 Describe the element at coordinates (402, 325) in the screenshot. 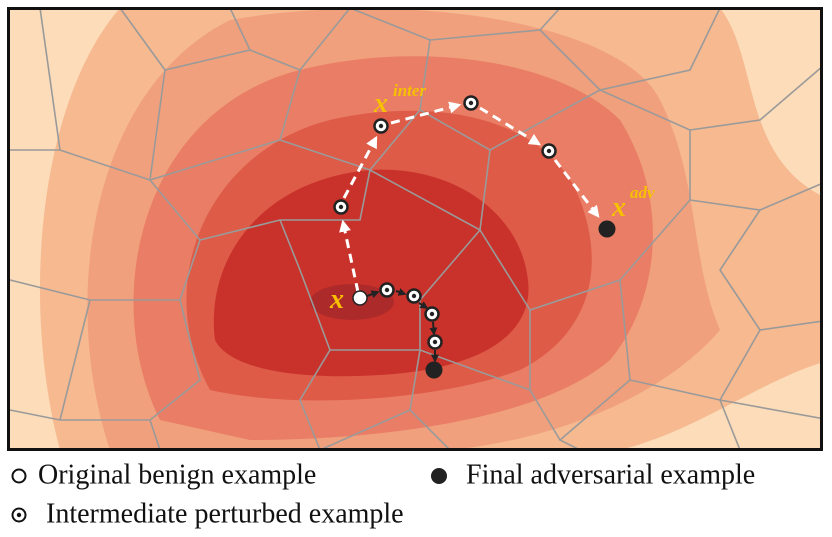

I see `small-path` at that location.